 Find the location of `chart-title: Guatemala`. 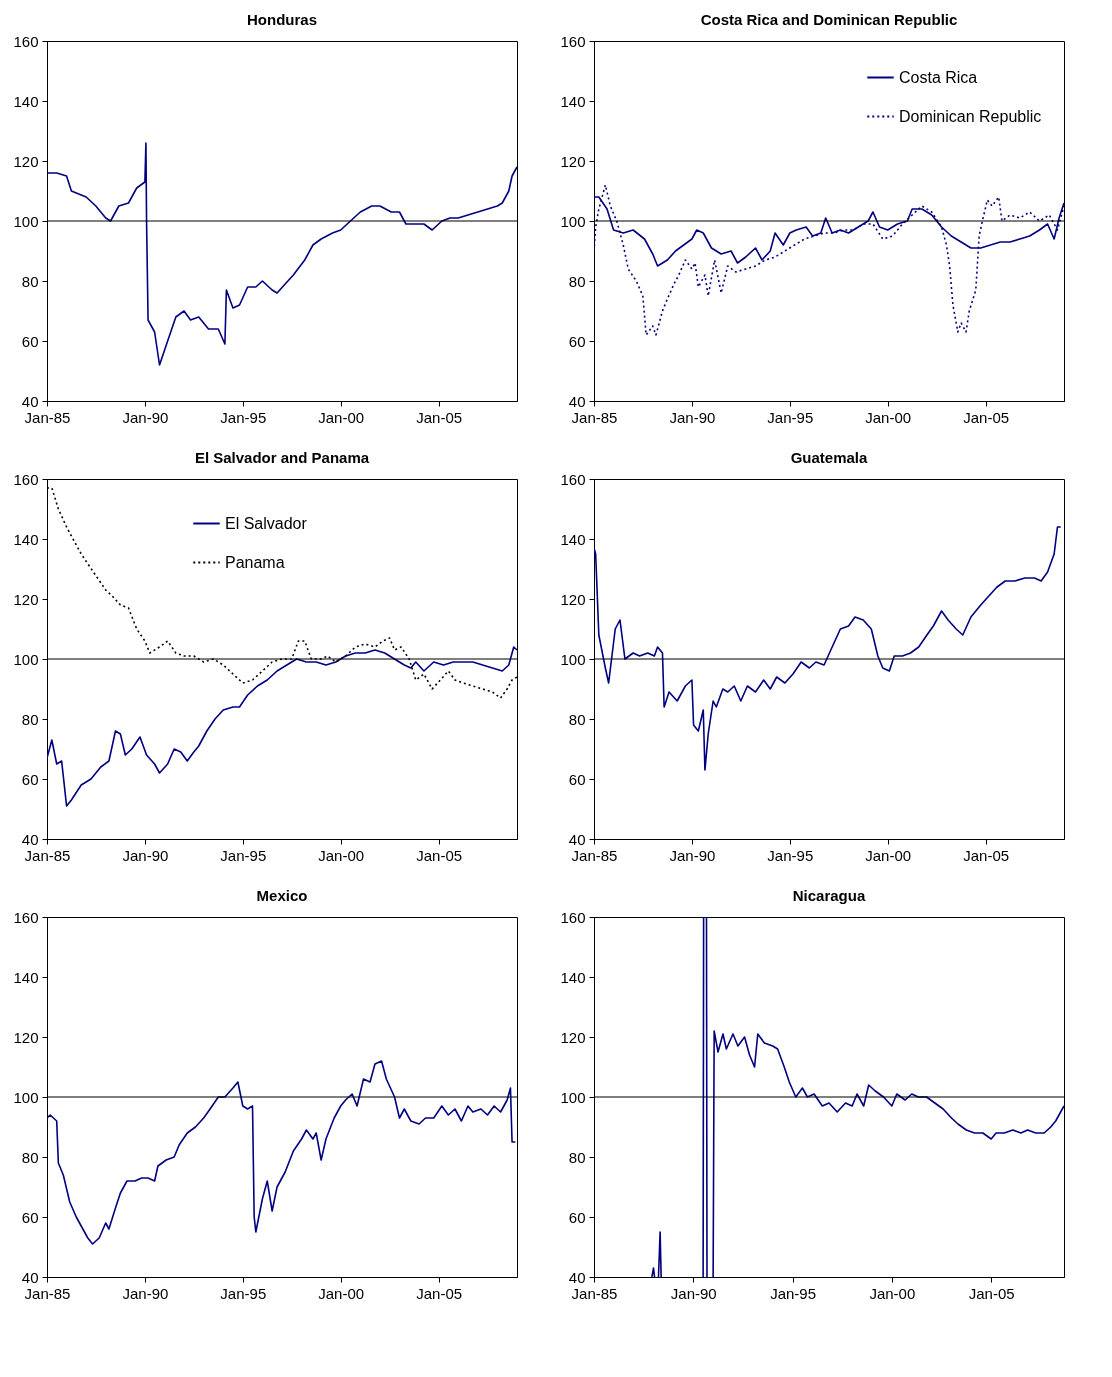

chart-title: Guatemala is located at coordinates (829, 457).